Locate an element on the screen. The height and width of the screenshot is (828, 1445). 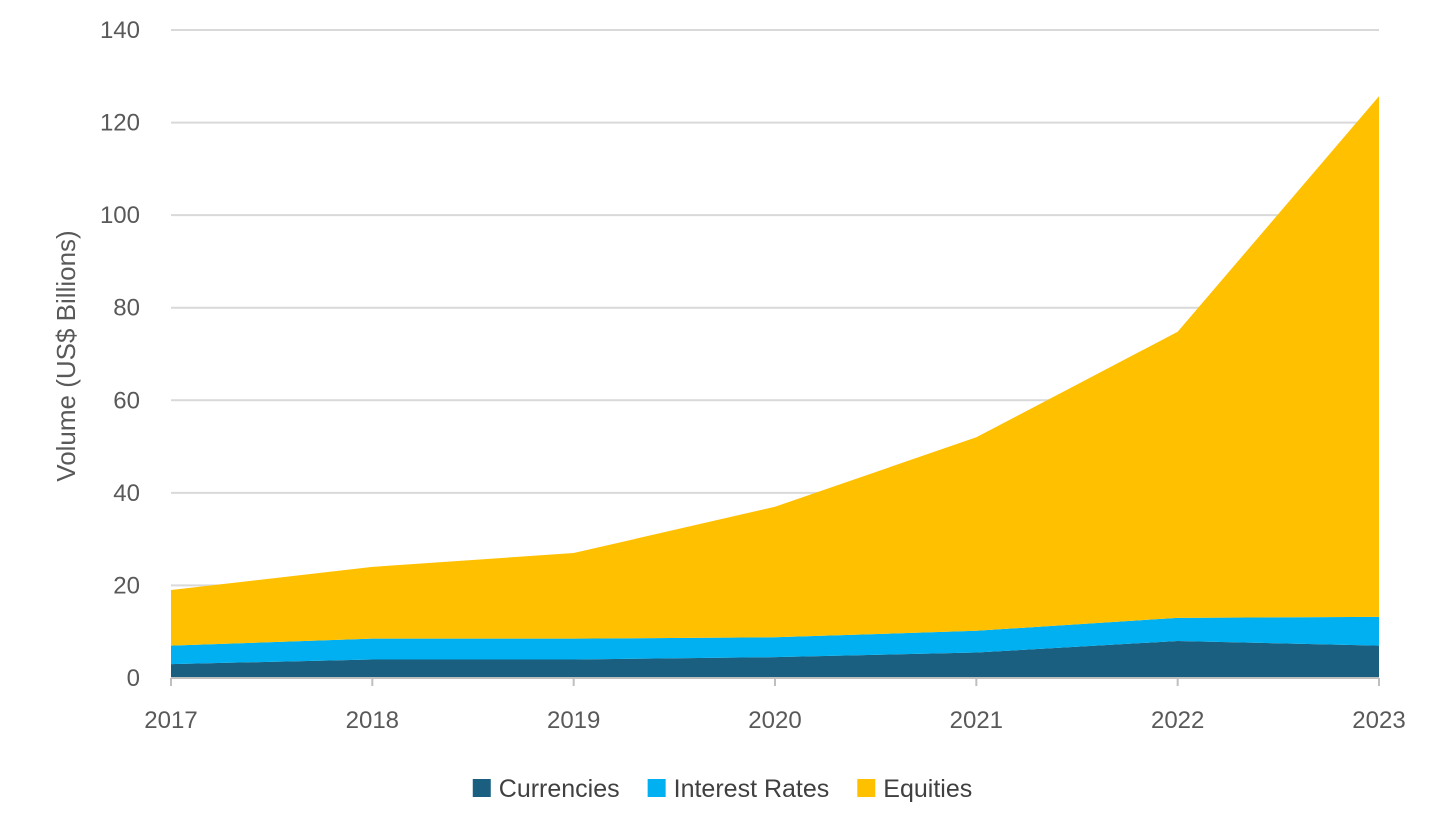
x-tick-label: 2021 is located at coordinates (976, 720).